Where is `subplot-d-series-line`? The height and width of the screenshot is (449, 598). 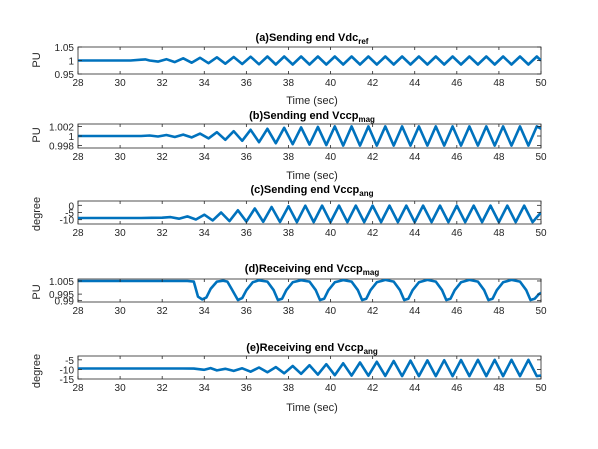
subplot-d-series-line is located at coordinates (309, 290).